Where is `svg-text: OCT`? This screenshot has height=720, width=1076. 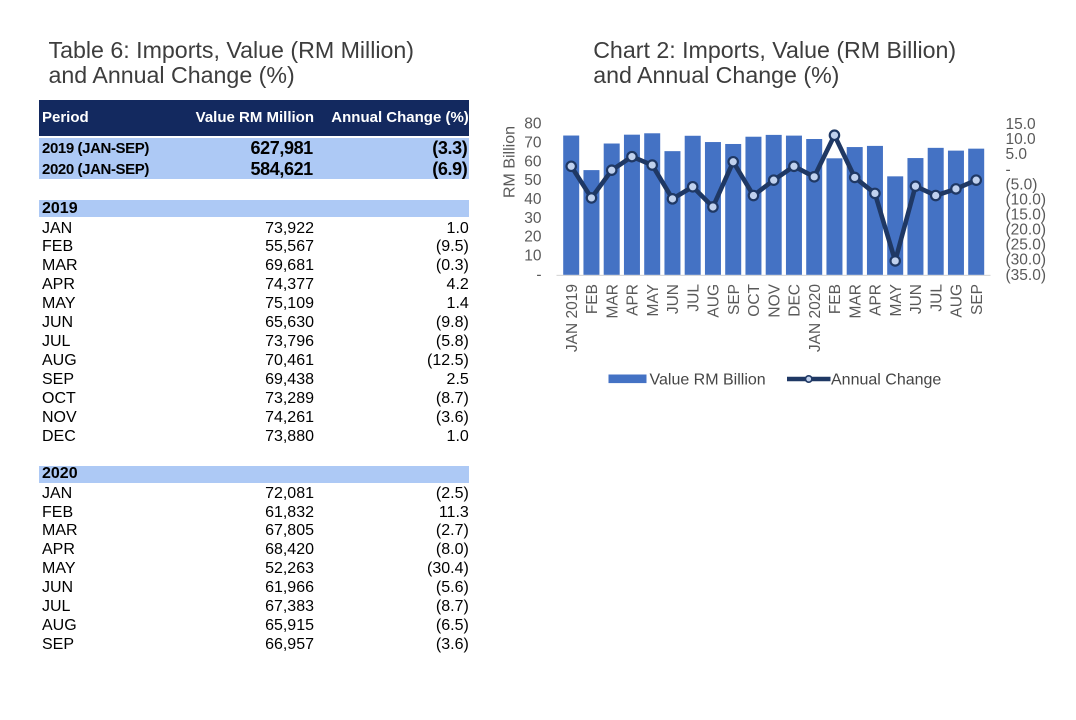
svg-text: OCT is located at coordinates (754, 299).